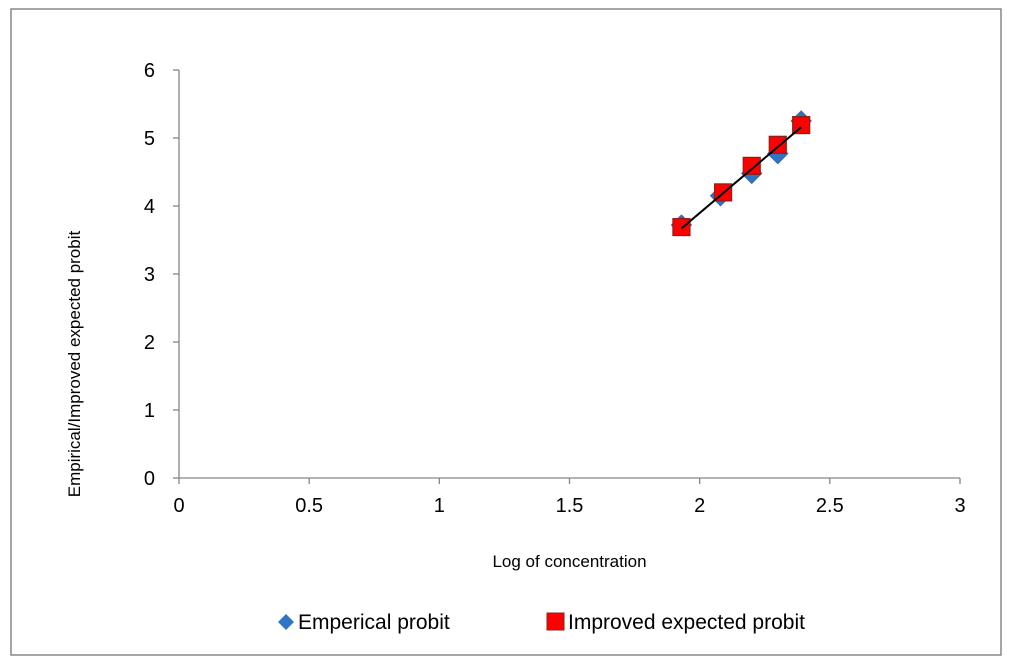 The width and height of the screenshot is (1013, 669). I want to click on x-ticks: 0 0.5 1 1.5 2 2.5 3, so click(569, 497).